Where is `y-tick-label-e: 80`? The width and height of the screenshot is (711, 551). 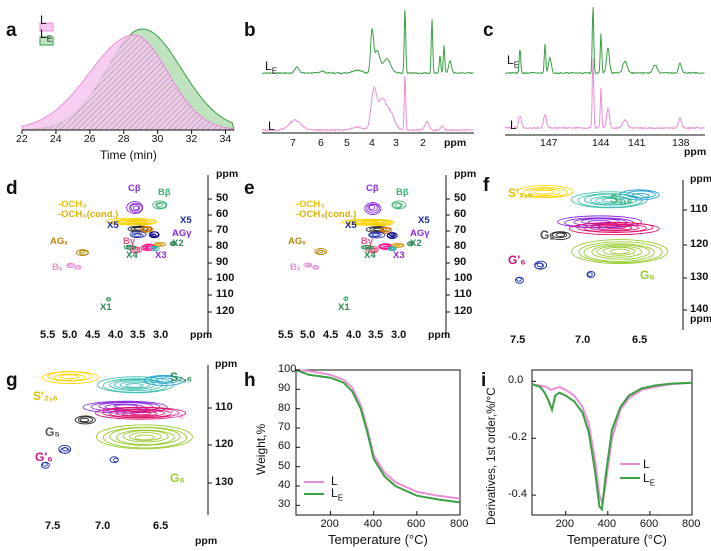
y-tick-label-e: 80 is located at coordinates (460, 246).